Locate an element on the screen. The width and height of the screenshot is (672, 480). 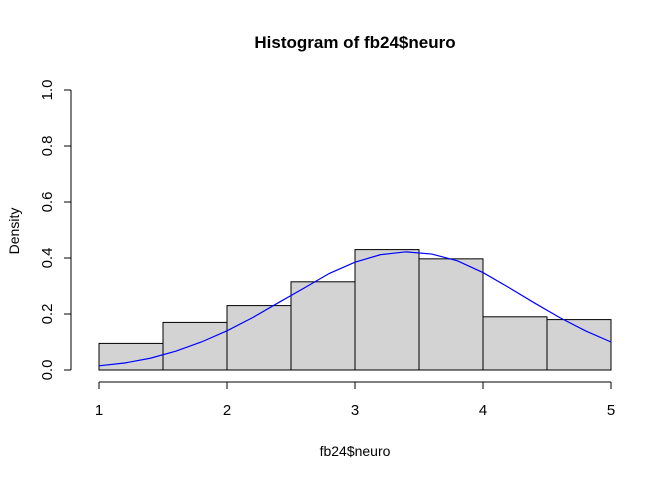
y-tick-label: 0.0 is located at coordinates (47, 370).